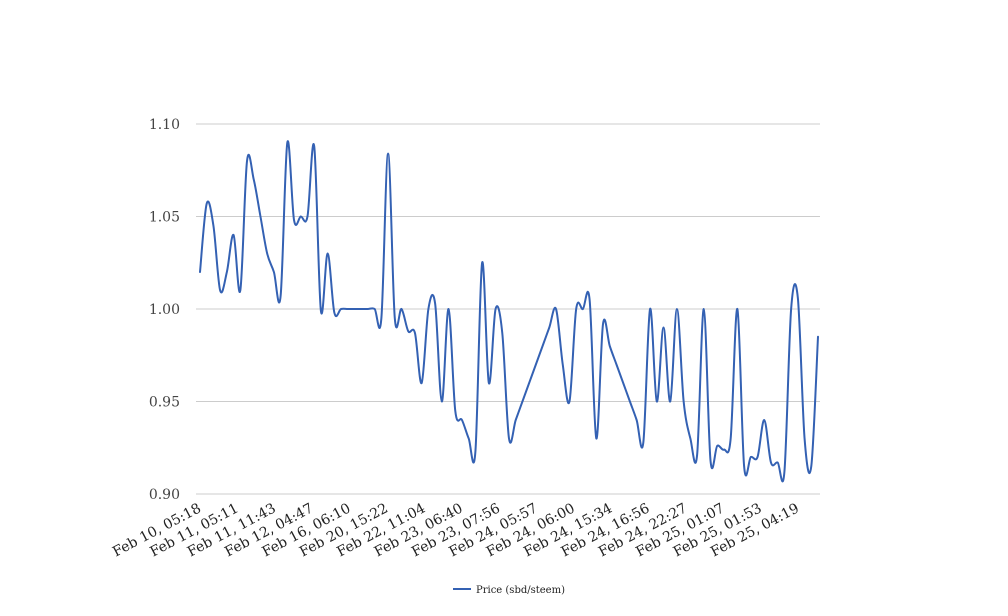  I want to click on y-tick-label: 1.10, so click(164, 125).